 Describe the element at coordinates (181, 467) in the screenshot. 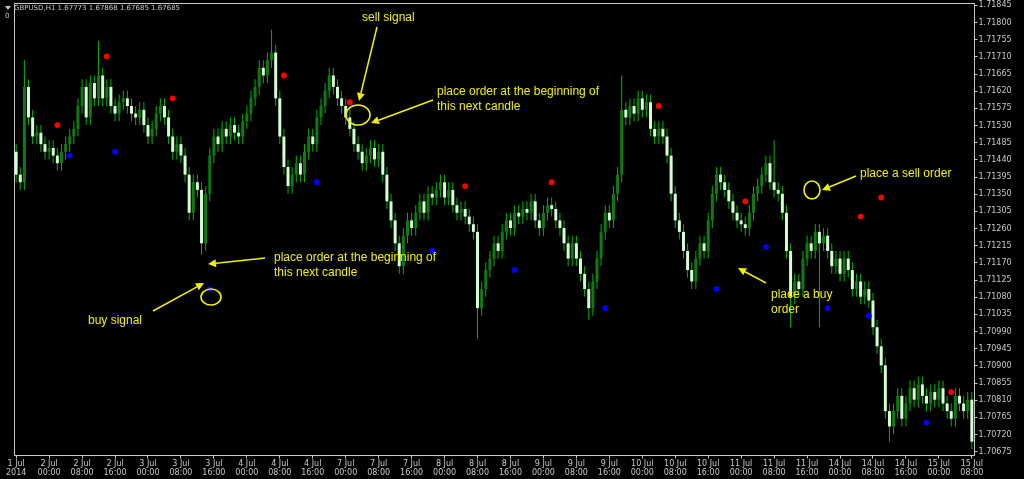

I see `x-tick-label: 3 Jul 08:00` at that location.